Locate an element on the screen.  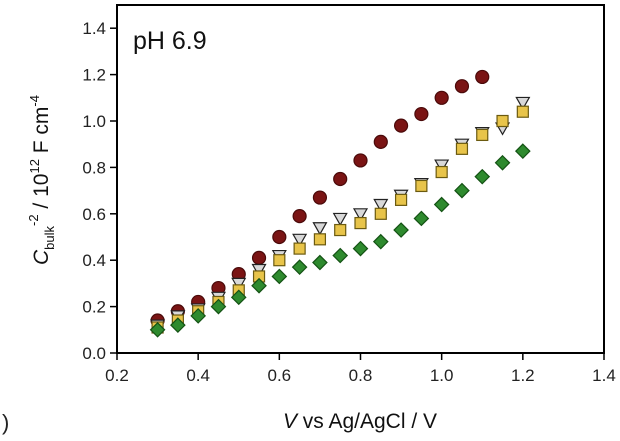
y-tick-label: 0.6 is located at coordinates (94, 214).